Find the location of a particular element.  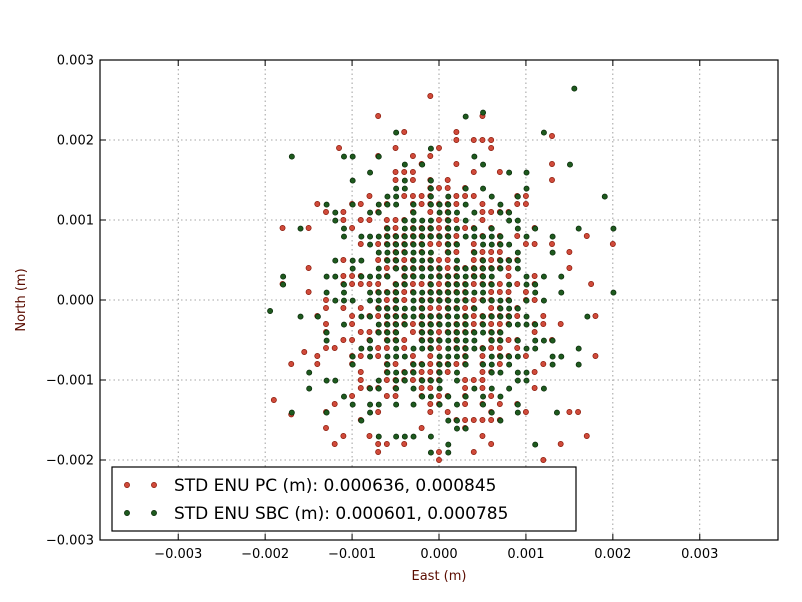

x-tick-label: −0.002 is located at coordinates (265, 554).